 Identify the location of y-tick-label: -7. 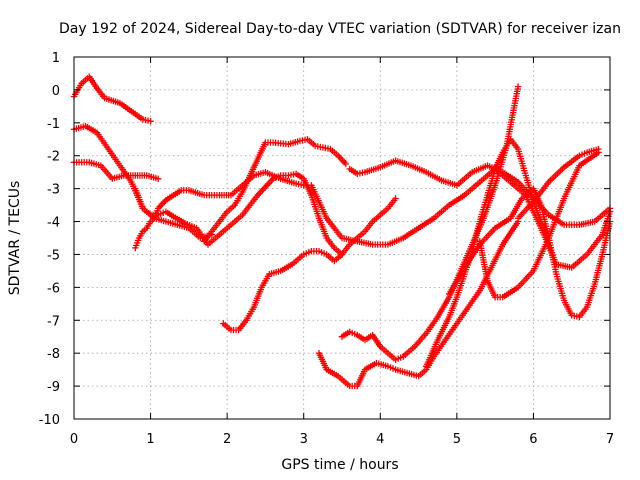
(53, 321).